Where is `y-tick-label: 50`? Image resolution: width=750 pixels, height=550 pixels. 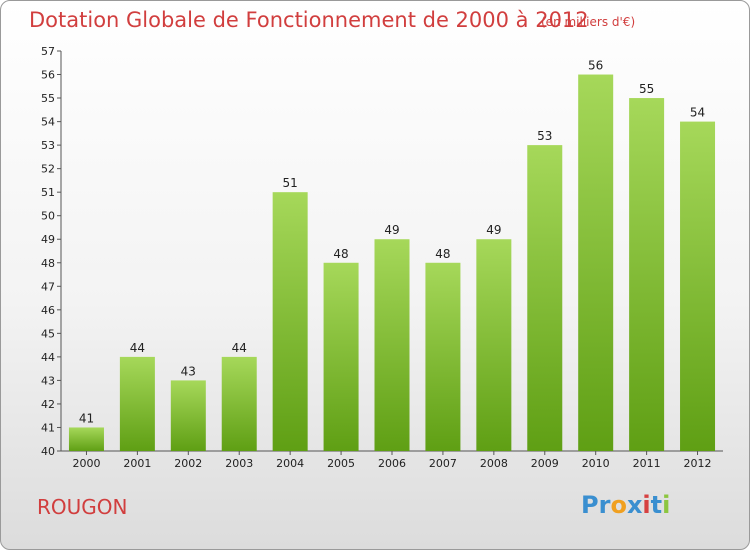
y-tick-label: 50 is located at coordinates (48, 216).